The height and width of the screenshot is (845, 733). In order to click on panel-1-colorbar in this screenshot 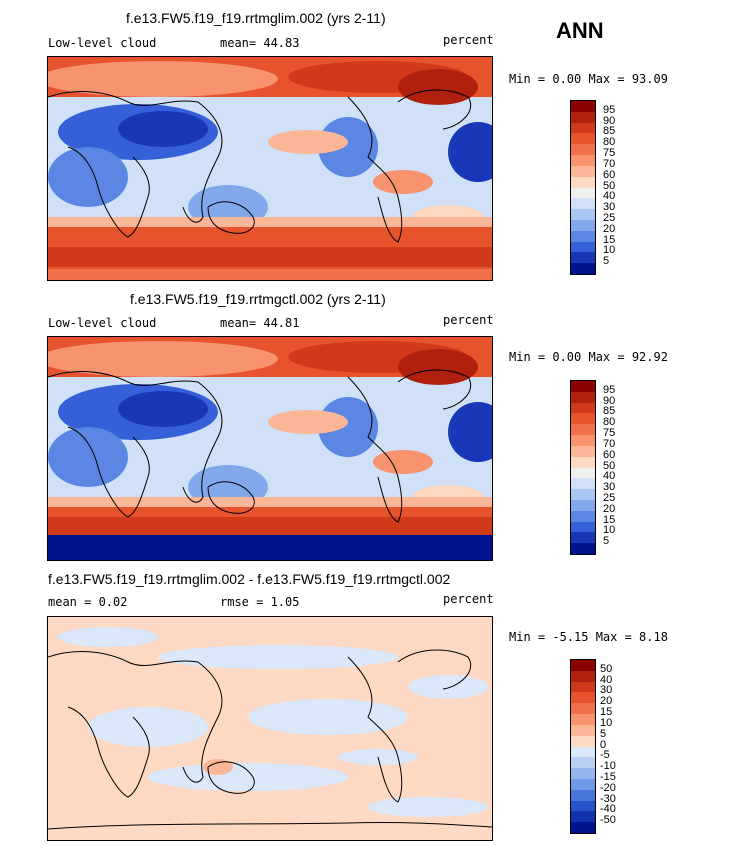, I will do `click(583, 187)`.